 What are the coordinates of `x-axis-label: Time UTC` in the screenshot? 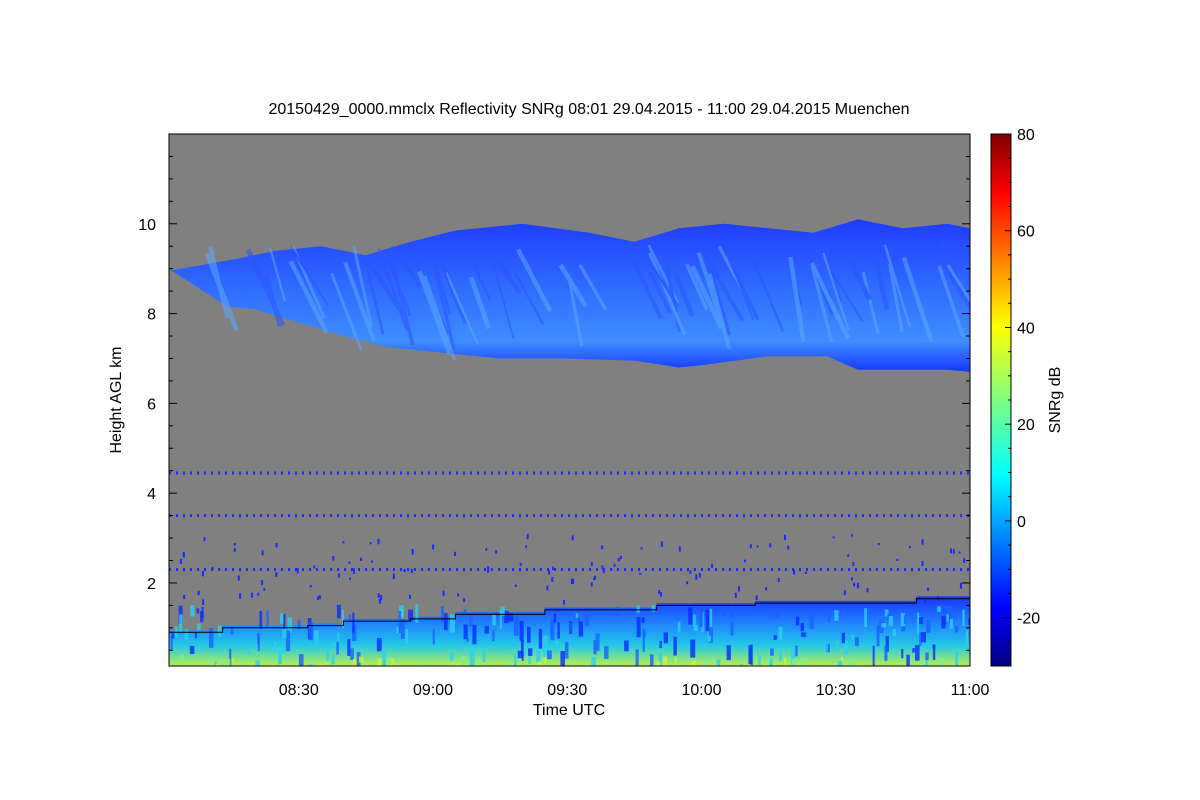 It's located at (569, 710).